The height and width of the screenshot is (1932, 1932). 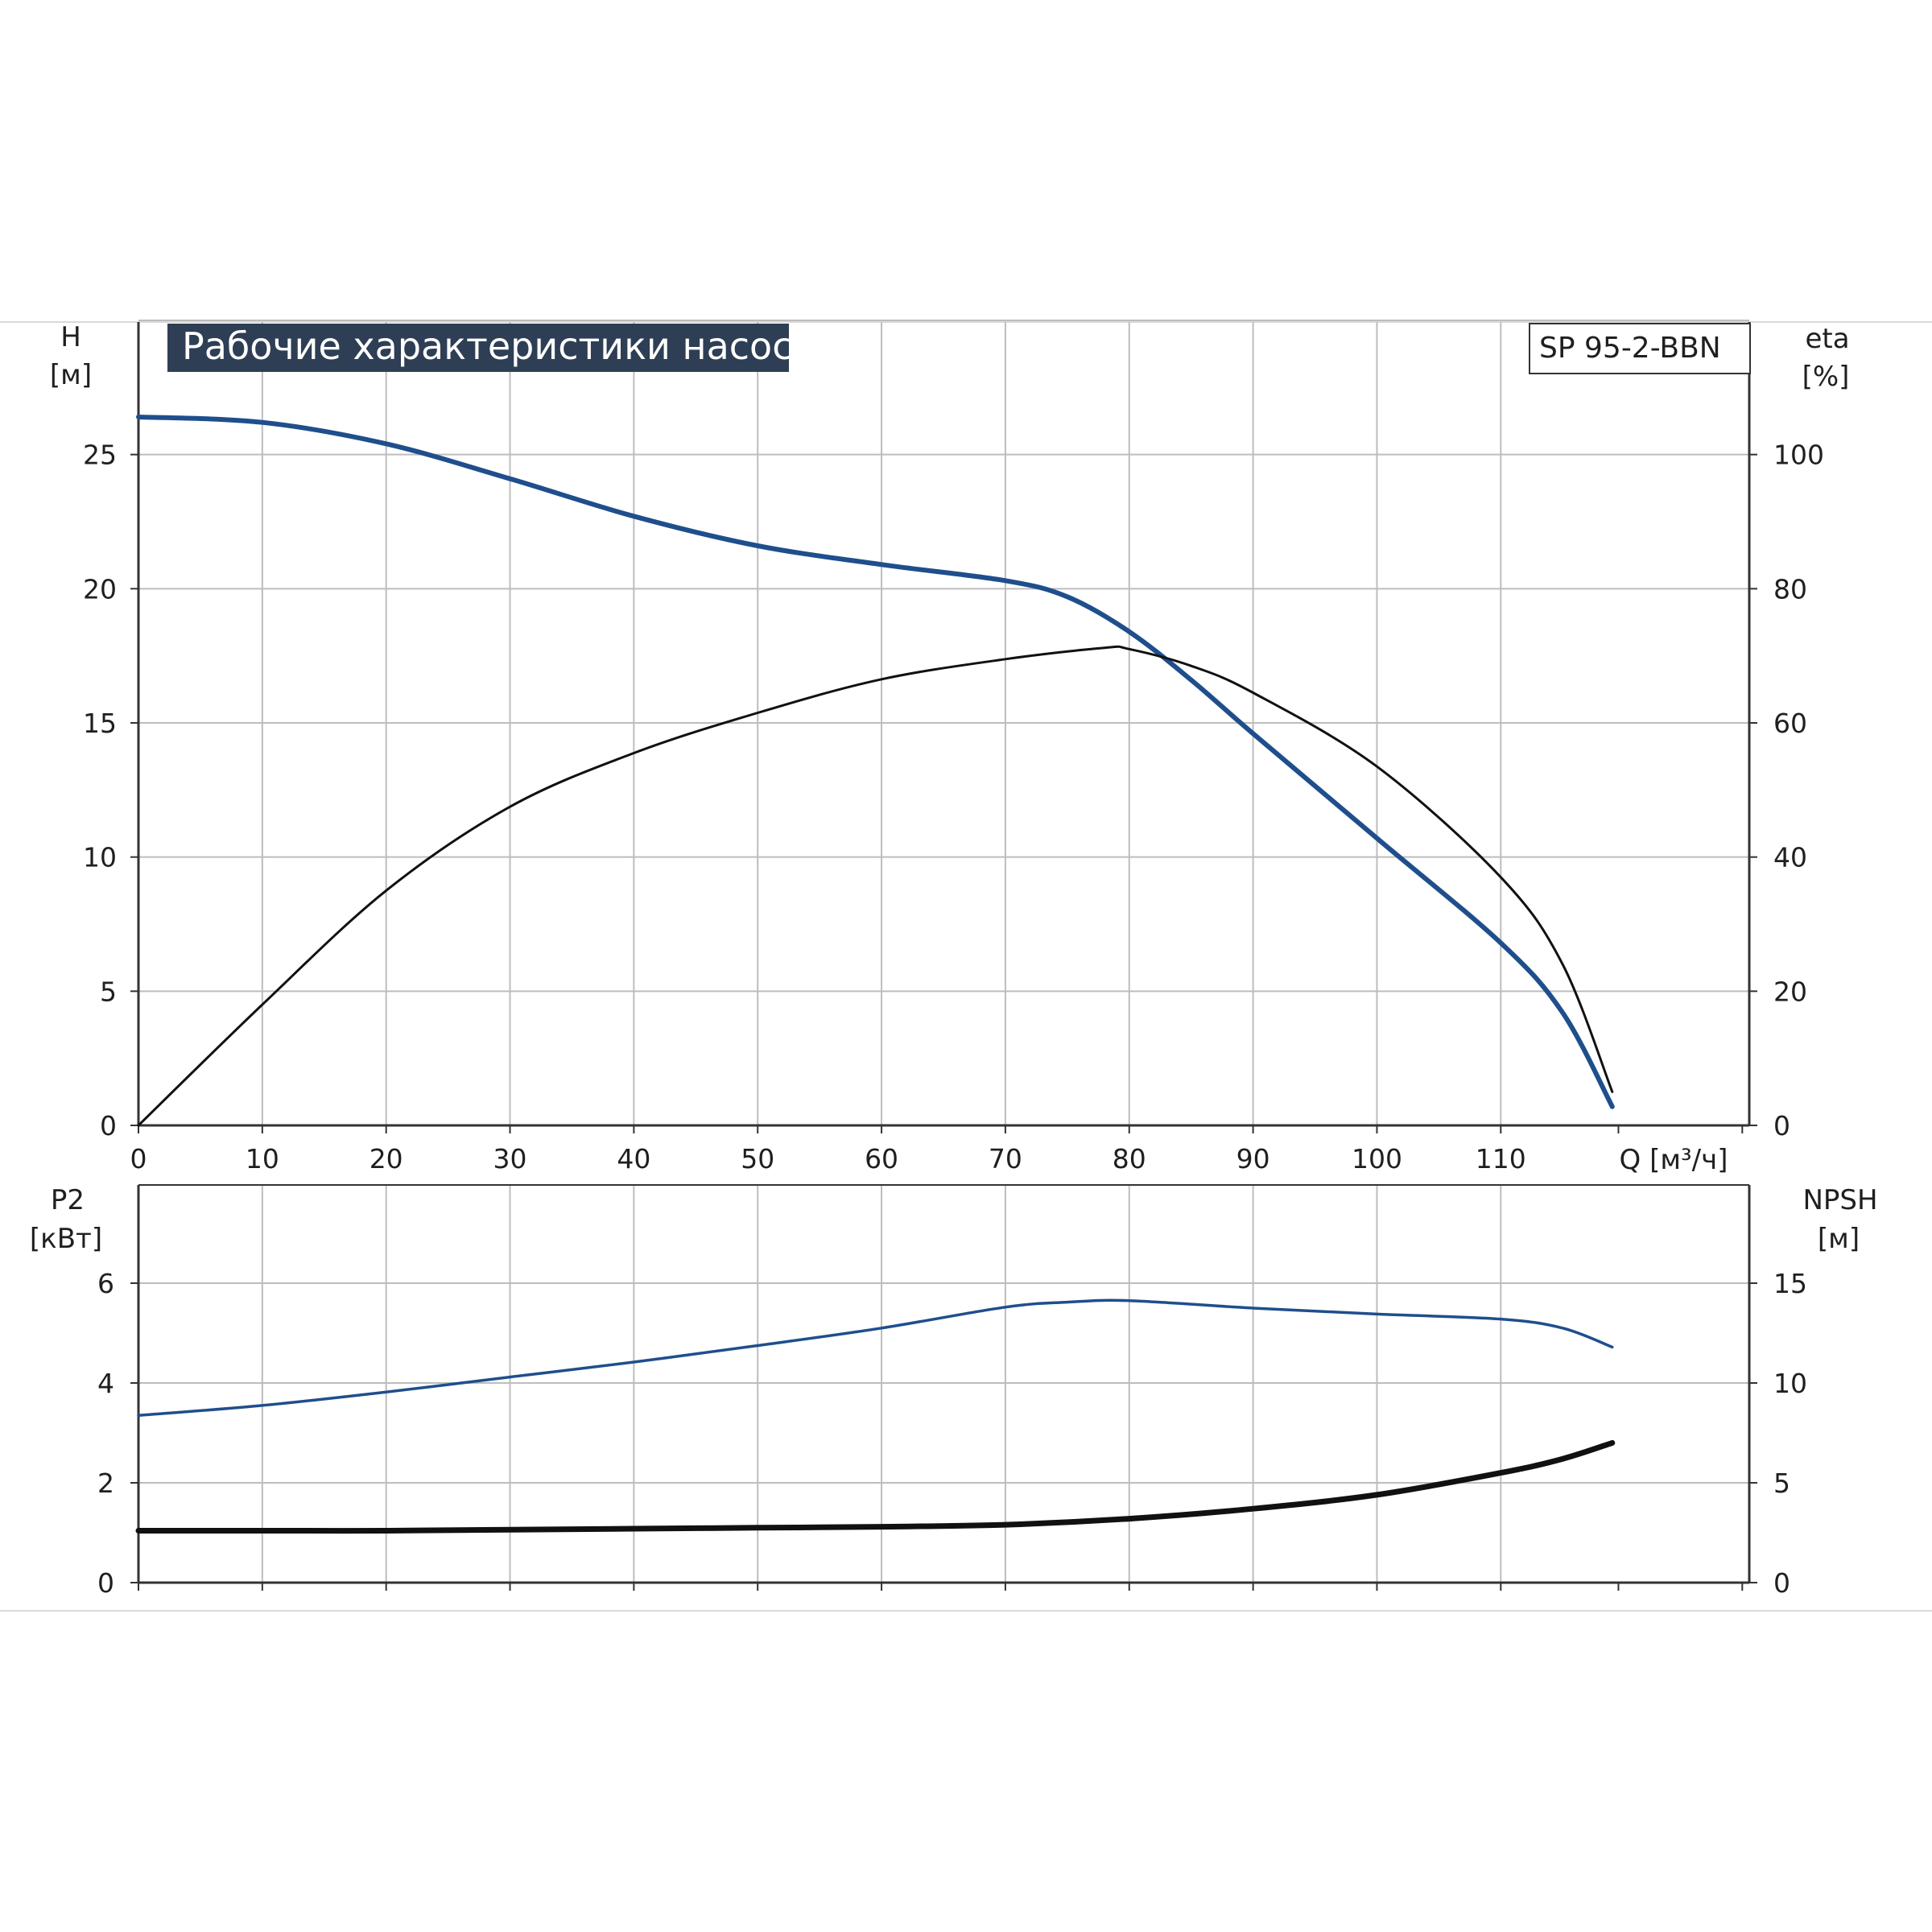 What do you see at coordinates (875, 1358) in the screenshot?
I see `p2-curve` at bounding box center [875, 1358].